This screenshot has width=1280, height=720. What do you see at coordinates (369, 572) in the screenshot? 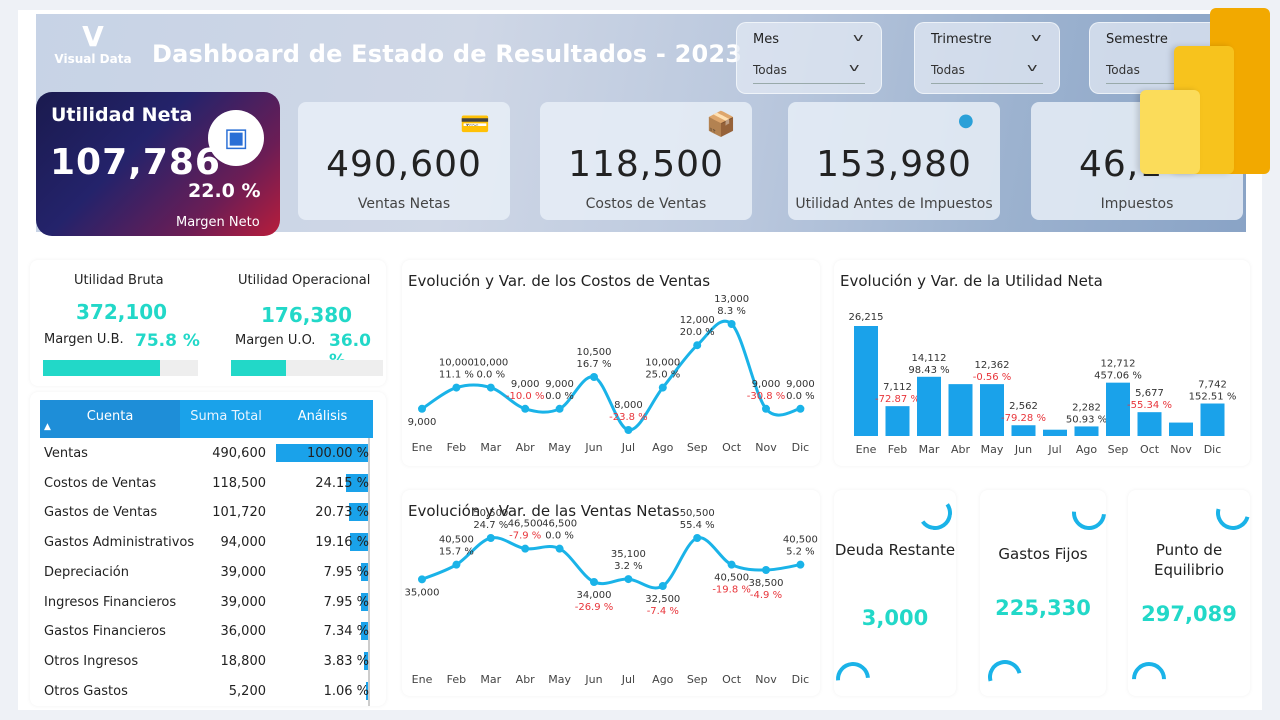
I see `table-scrollbar` at bounding box center [369, 572].